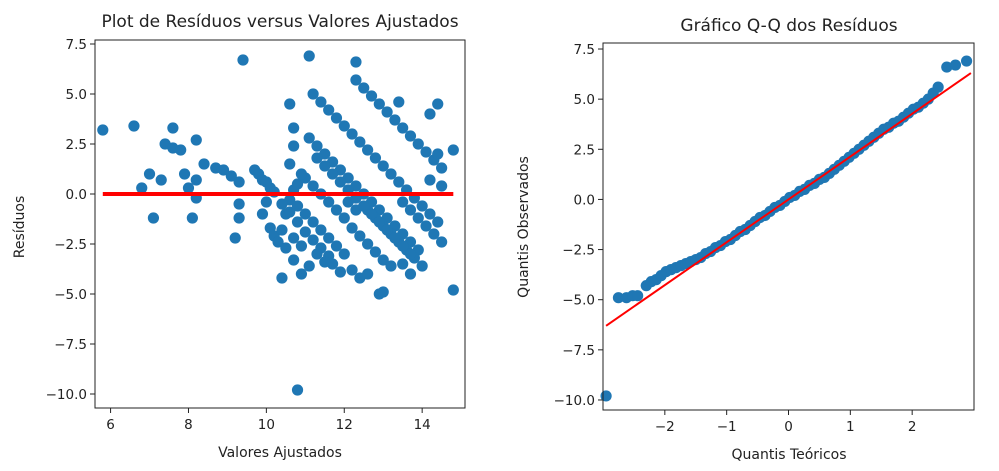  What do you see at coordinates (788, 26) in the screenshot?
I see `qq-plot-title: Gráfico Q-Q dos Resíduos` at bounding box center [788, 26].